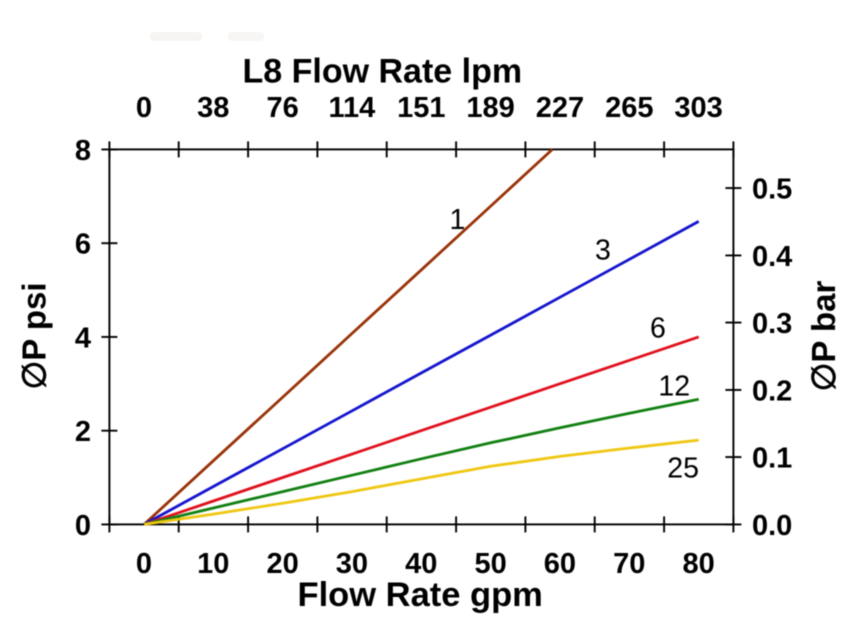  Describe the element at coordinates (772, 257) in the screenshot. I see `svg-text: 0.4` at that location.